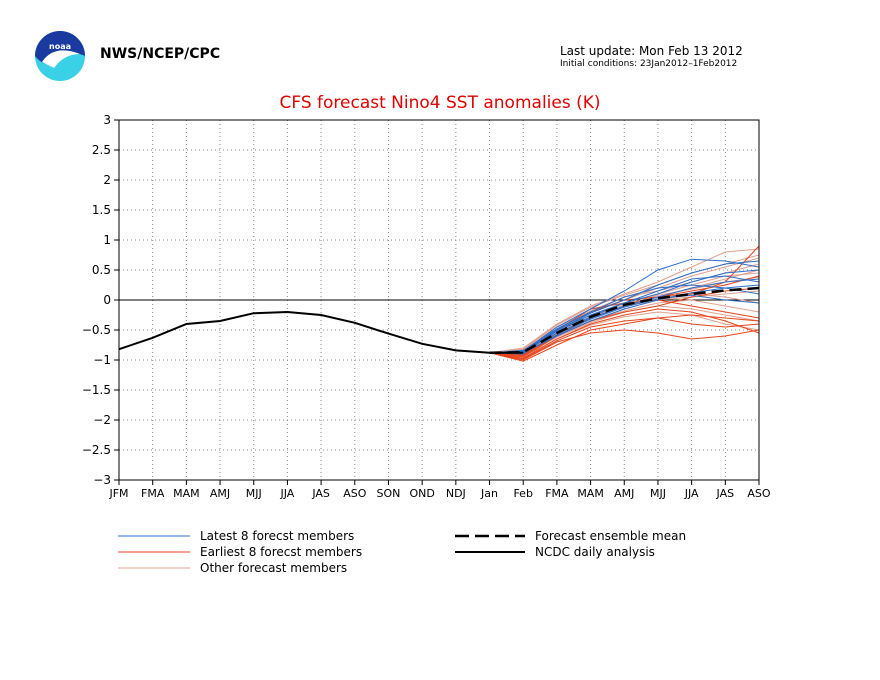 Image resolution: width=880 pixels, height=680 pixels. What do you see at coordinates (489, 493) in the screenshot?
I see `x-tick-label: Jan` at bounding box center [489, 493].